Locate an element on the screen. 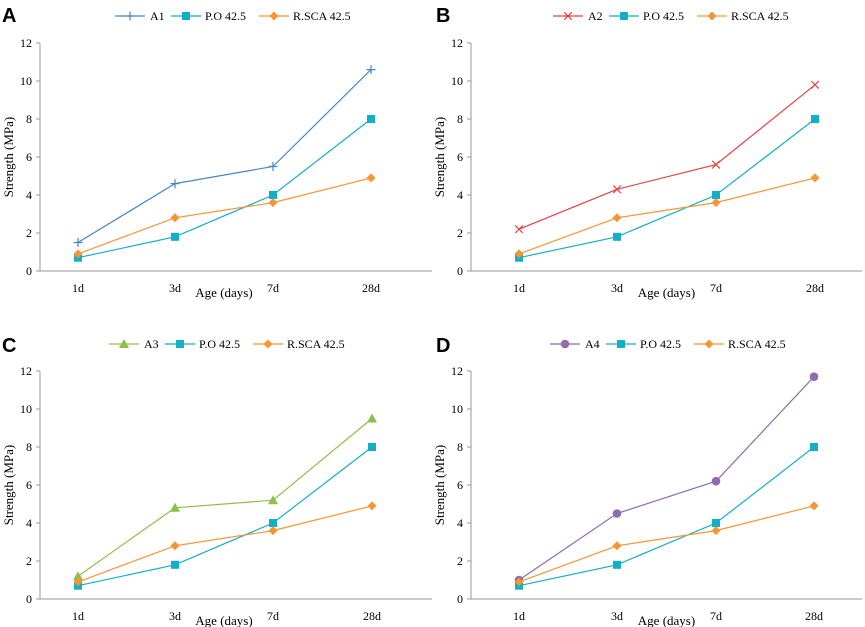 The image size is (865, 627). legend: A2 P.O 42.5 R.SCA 42.5 is located at coordinates (671, 16).